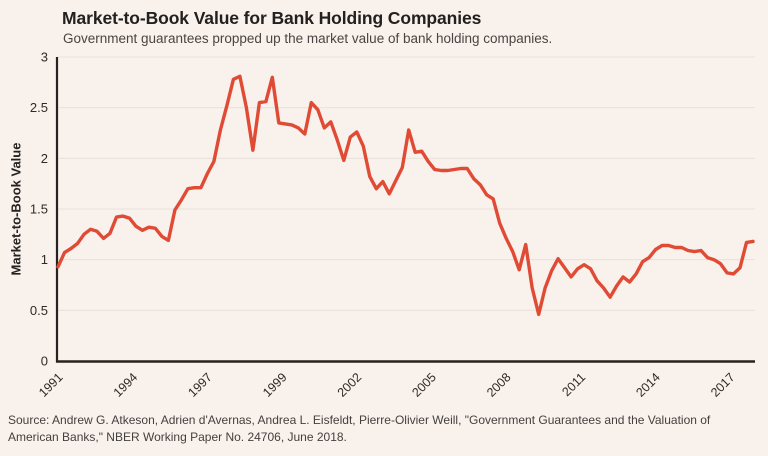  I want to click on x-tick-label: 2005, so click(424, 385).